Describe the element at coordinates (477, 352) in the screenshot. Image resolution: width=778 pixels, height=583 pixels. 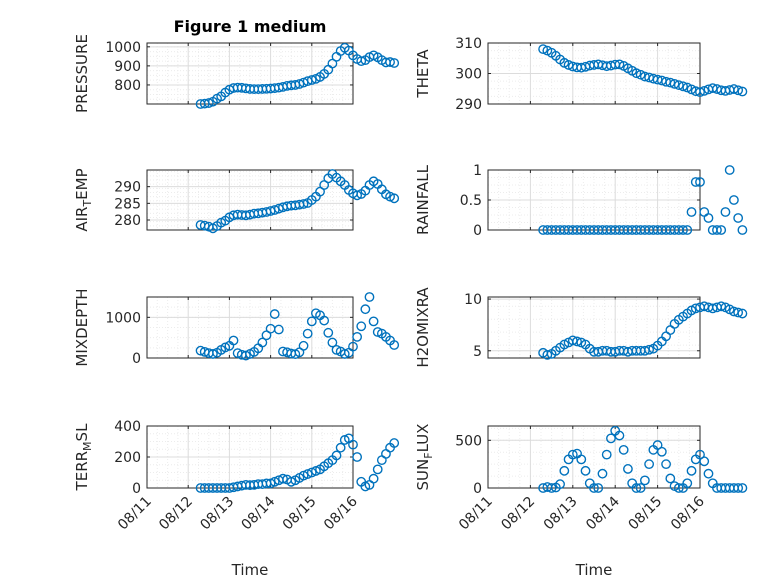
I see `y-tick-label: 5` at that location.